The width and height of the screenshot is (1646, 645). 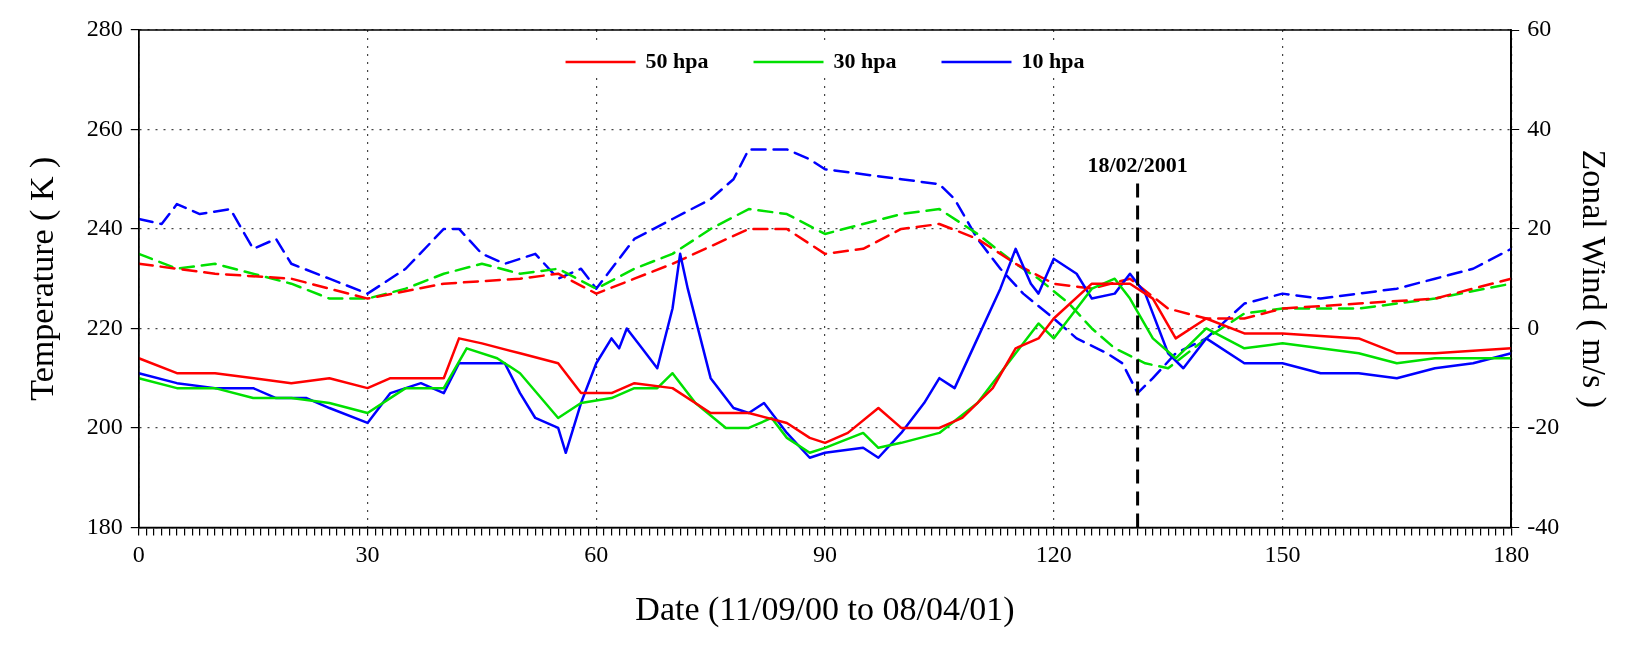 I want to click on x-tick-label: 120, so click(x=1053, y=554).